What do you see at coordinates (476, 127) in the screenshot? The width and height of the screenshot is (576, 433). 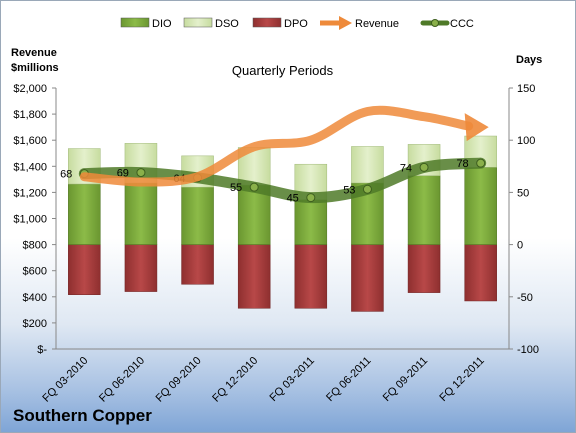 I see `revenue-arrowhead` at bounding box center [476, 127].